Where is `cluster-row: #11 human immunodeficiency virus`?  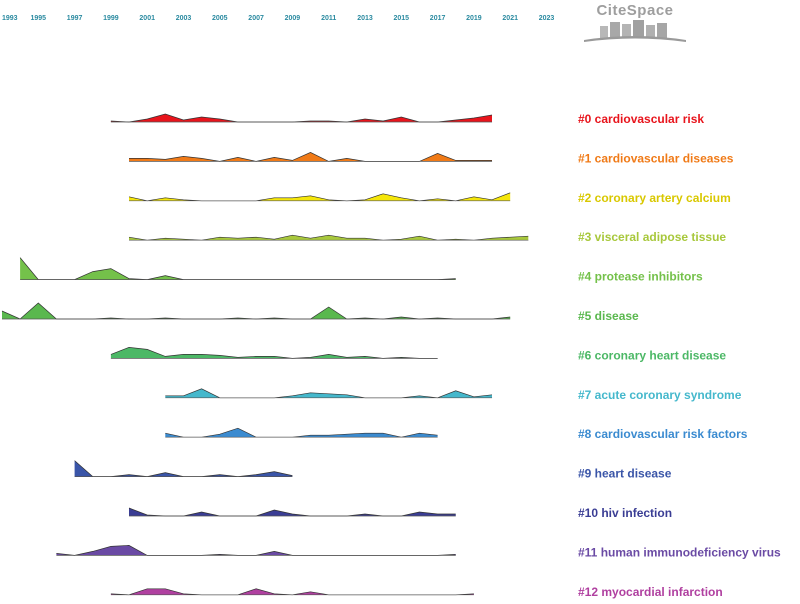
cluster-row: #11 human immunodeficiency virus is located at coordinates (418, 552).